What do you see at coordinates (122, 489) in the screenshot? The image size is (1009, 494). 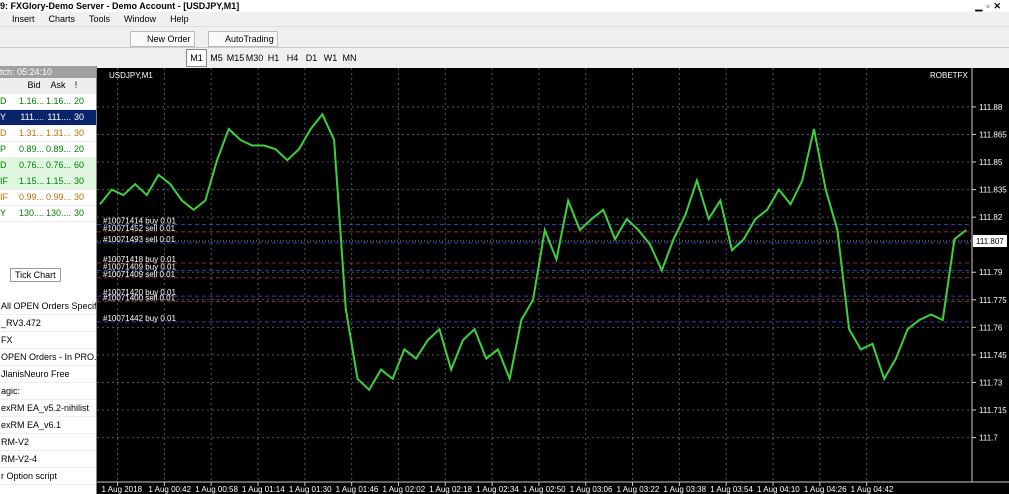 I see `x-tick-label: 1 Aug 2018` at bounding box center [122, 489].